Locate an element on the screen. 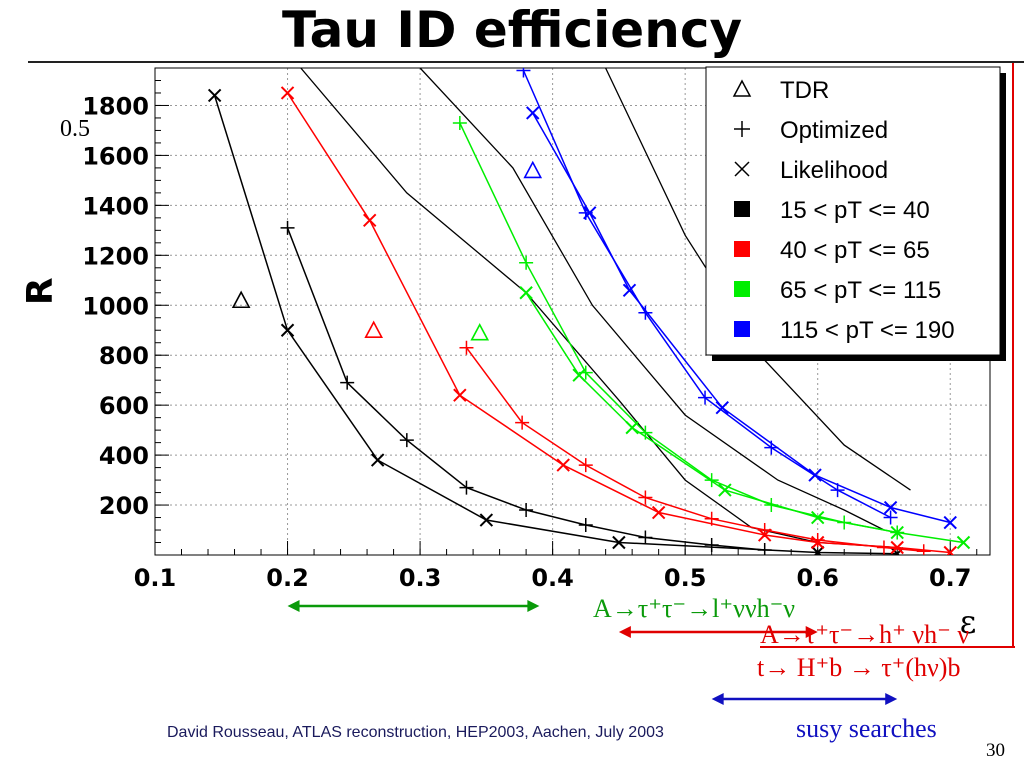  annotation-charged-higgs: t→ H⁺b → τ⁺(hν)b is located at coordinates (859, 667).